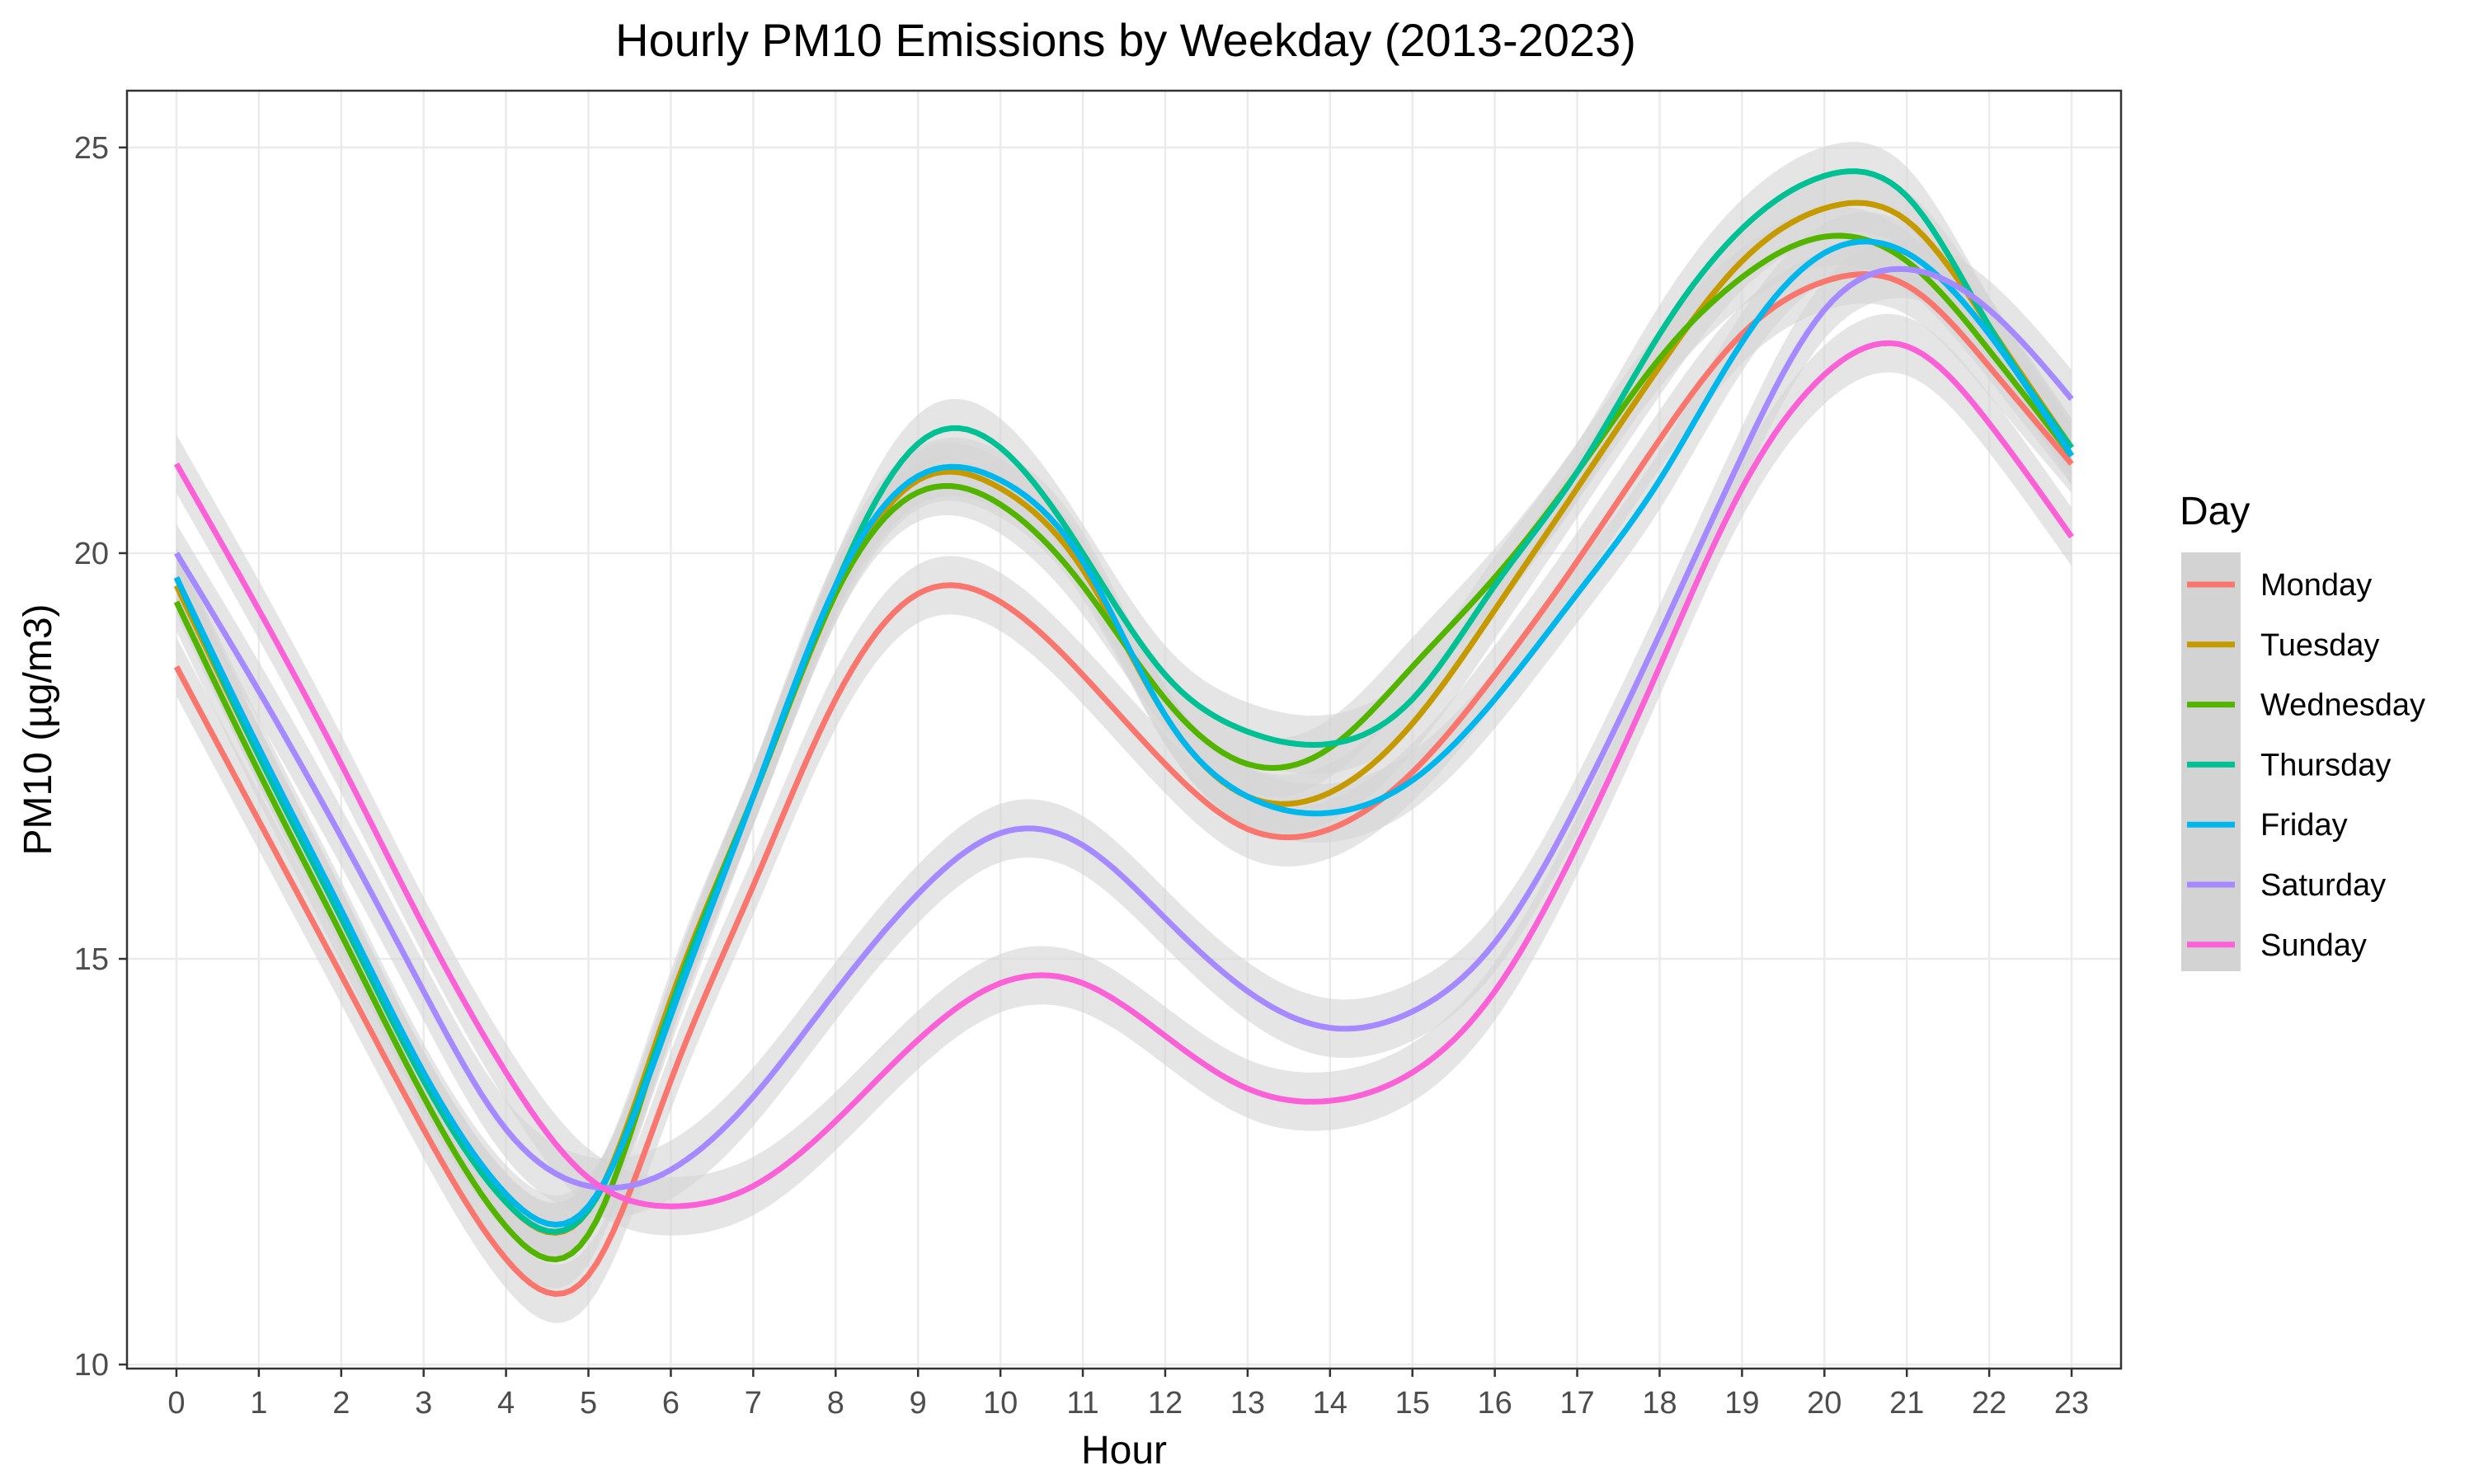  I want to click on y-tick-label-25: 25, so click(91, 148).